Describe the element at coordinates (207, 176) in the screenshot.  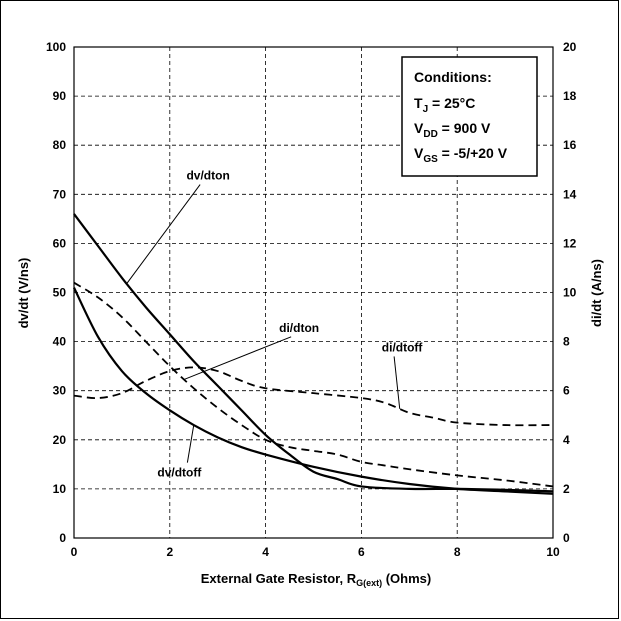
I see `annotation-label: dv/dton` at that location.